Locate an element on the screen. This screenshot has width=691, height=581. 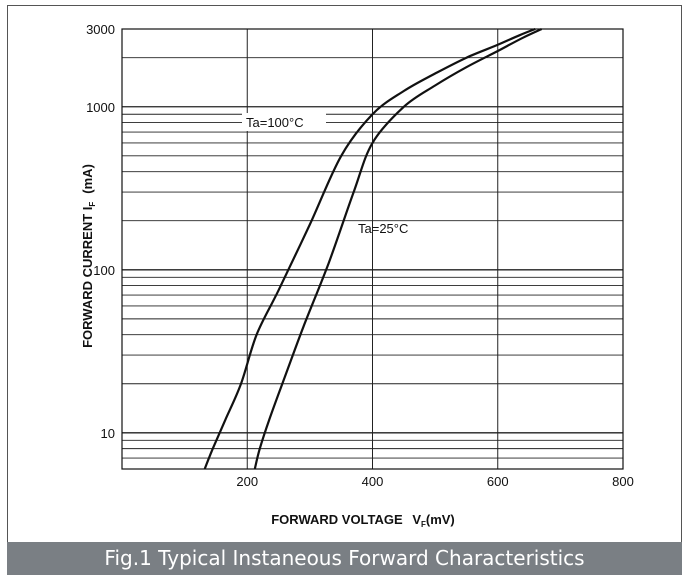
series-label-25c: Ta=25°C is located at coordinates (383, 228).